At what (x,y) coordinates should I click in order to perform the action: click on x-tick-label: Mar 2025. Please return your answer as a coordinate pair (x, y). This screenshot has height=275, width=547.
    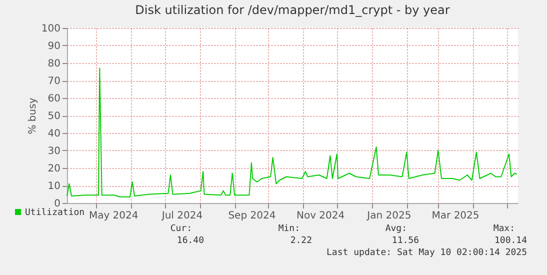
    Looking at the image, I should click on (456, 216).